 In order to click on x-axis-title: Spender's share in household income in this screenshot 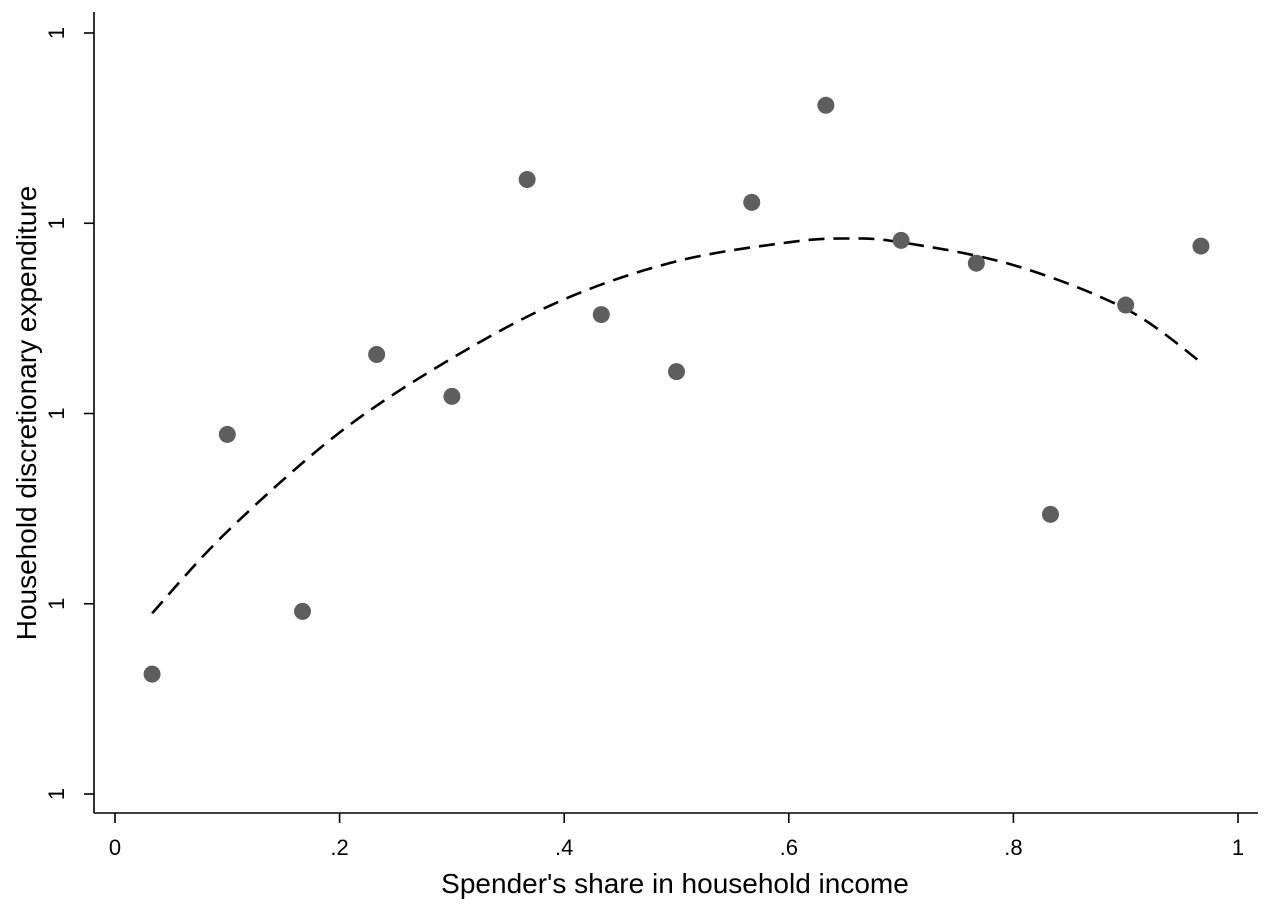, I will do `click(675, 883)`.